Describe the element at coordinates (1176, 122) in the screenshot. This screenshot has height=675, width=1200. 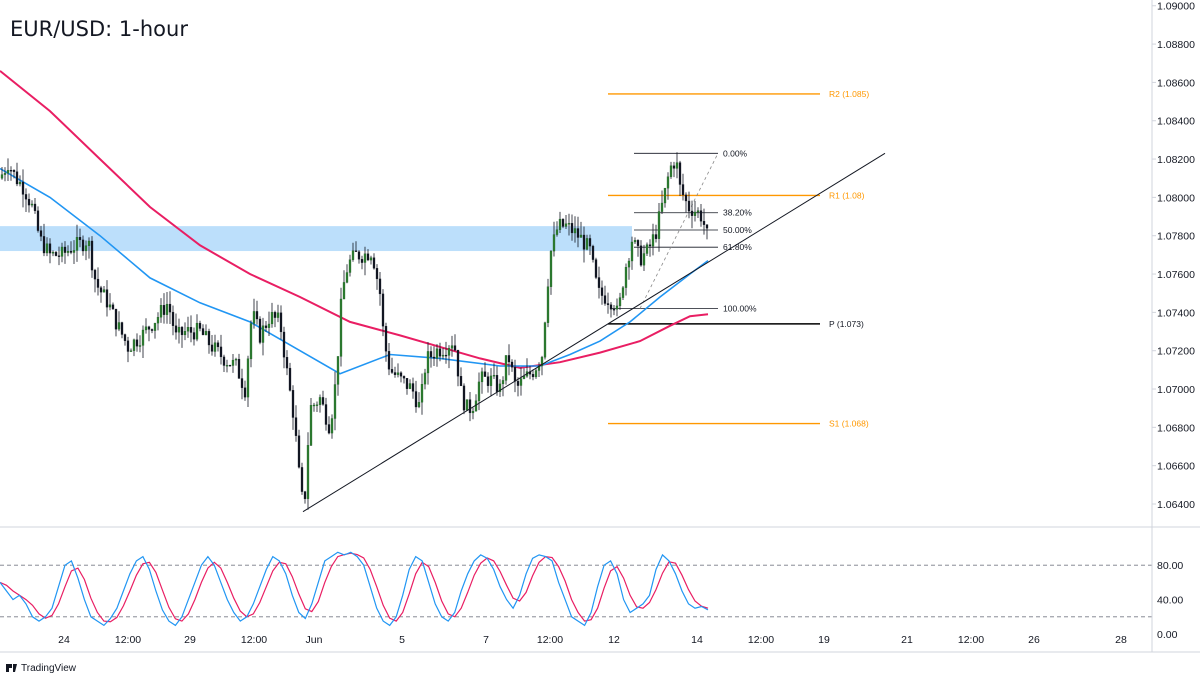
I see `price-tick-label: 1.08400` at that location.